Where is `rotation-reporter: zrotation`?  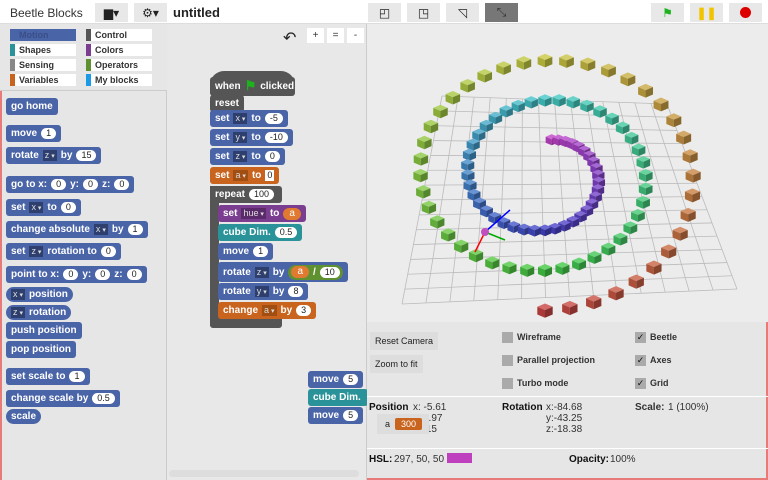 rotation-reporter: zrotation is located at coordinates (39, 312).